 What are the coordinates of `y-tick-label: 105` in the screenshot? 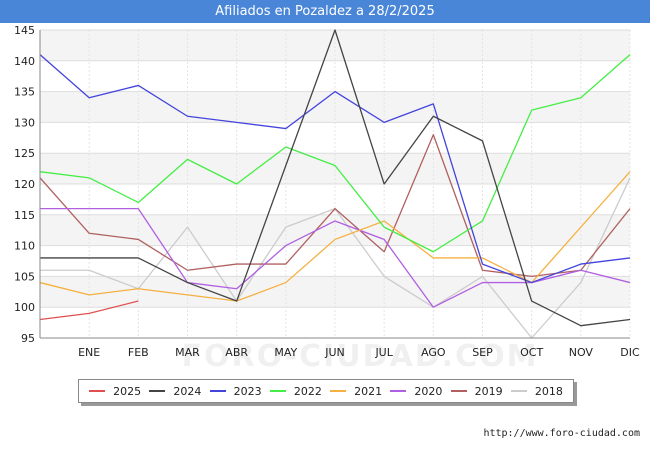 It's located at (24, 276).